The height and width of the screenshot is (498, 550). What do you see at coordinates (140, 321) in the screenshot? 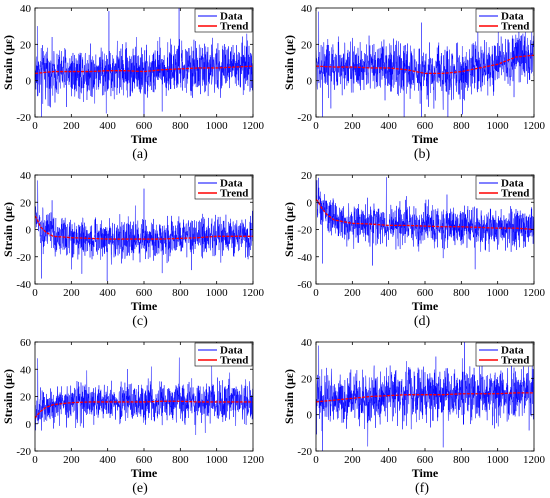
I see `panel-caption: (c)` at bounding box center [140, 321].